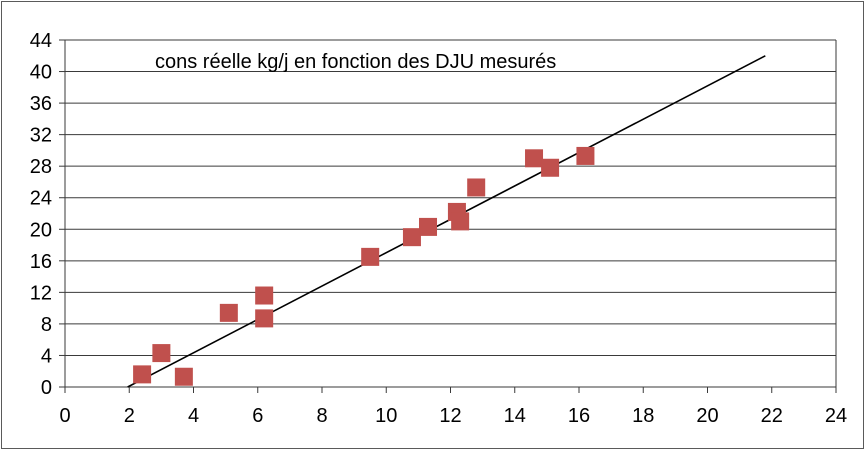  What do you see at coordinates (64, 416) in the screenshot?
I see `x-tick-label-0: 0` at bounding box center [64, 416].